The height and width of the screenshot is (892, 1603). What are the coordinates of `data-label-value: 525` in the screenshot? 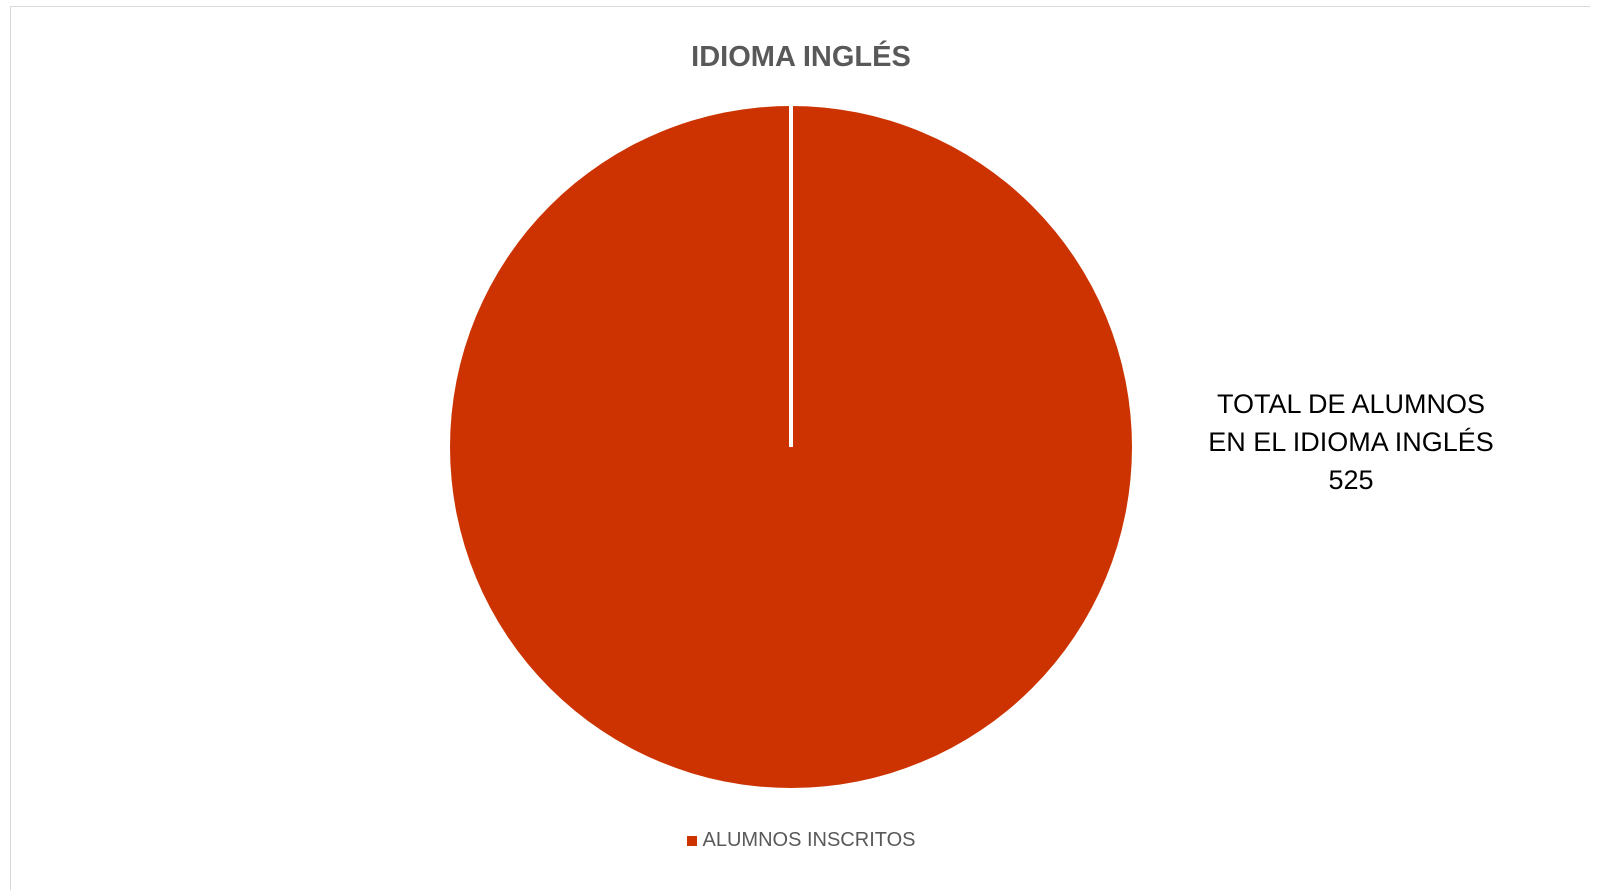 It's located at (1351, 480).